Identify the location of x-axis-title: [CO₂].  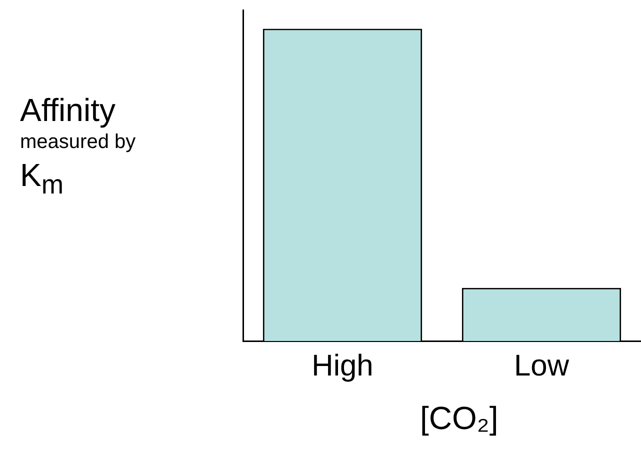
(459, 418).